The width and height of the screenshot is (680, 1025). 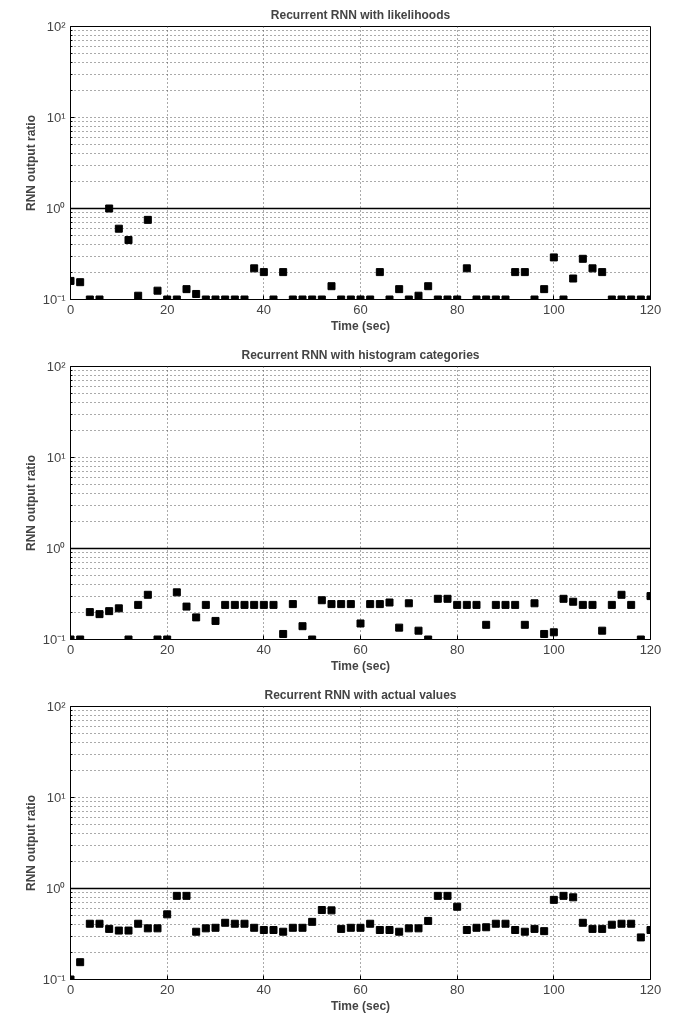 I want to click on chart-title: Recurrent RNN with likelihoods, so click(x=360, y=14).